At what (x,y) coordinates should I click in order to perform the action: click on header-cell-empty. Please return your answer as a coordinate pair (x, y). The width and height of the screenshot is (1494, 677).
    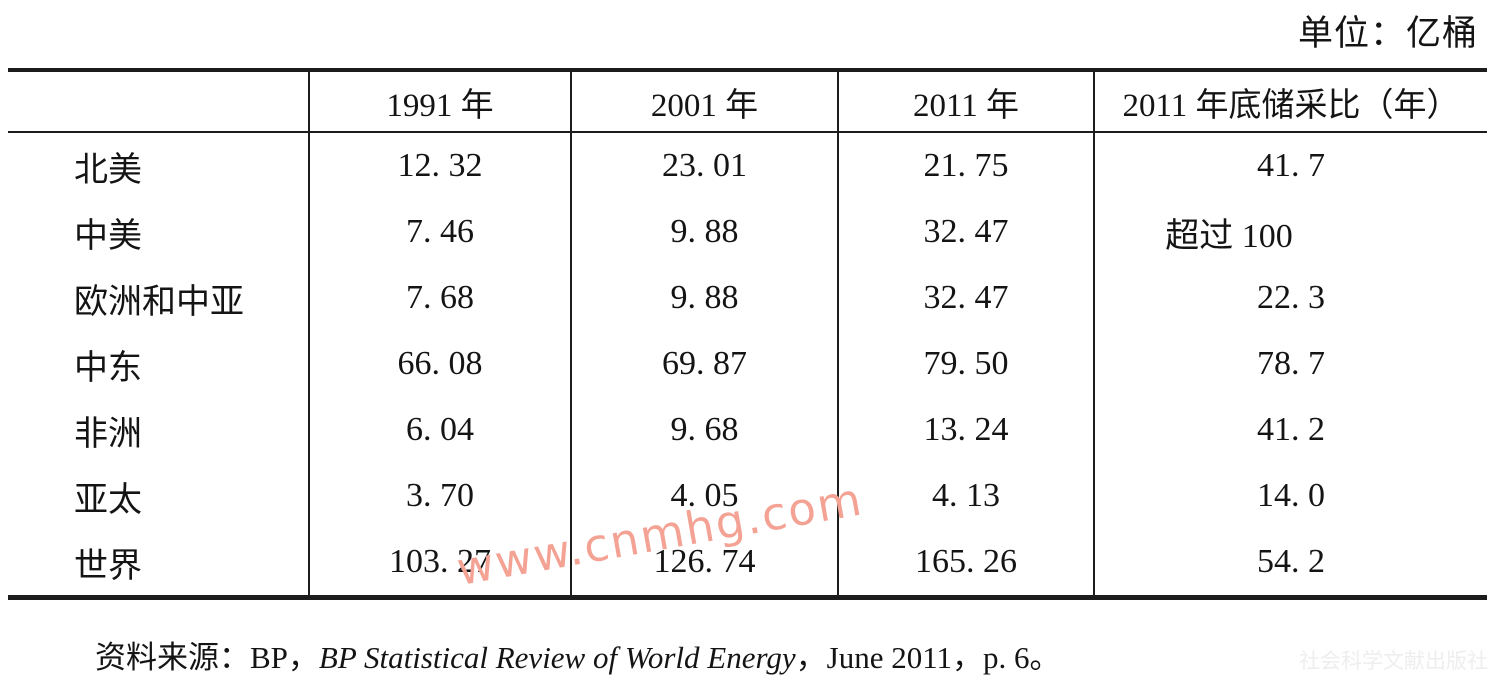
    Looking at the image, I should click on (158, 101).